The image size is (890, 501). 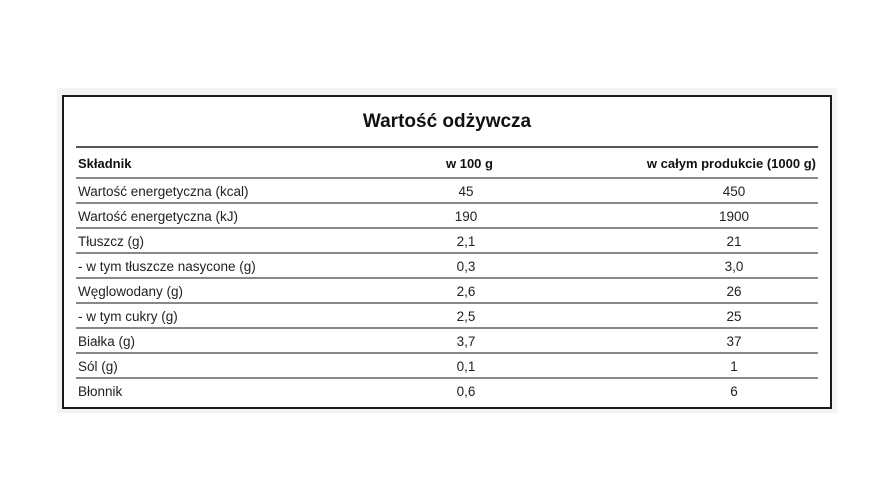 I want to click on value-per-100g: 3,7, so click(x=466, y=341).